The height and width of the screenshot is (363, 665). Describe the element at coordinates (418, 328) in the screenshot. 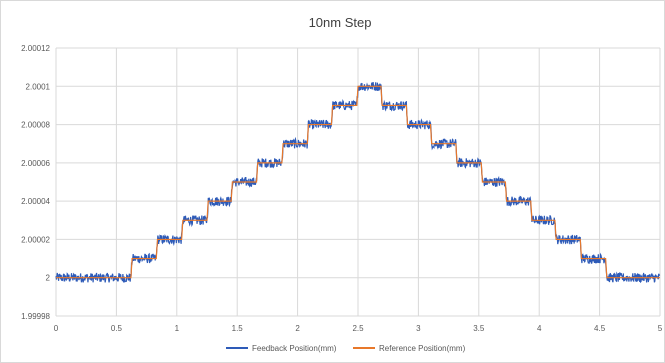

I see `x-tick-label: 3` at that location.